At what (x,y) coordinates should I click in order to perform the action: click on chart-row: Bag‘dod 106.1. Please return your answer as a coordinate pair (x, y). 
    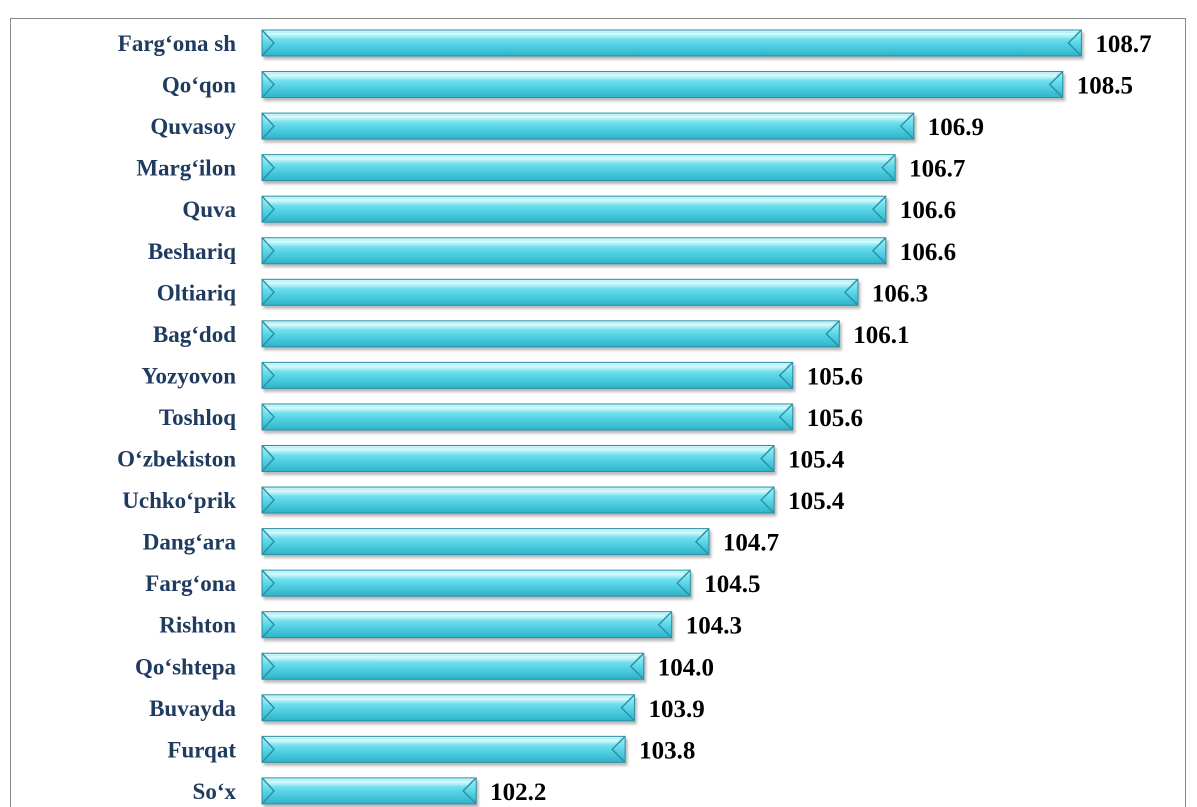
    Looking at the image, I should click on (531, 334).